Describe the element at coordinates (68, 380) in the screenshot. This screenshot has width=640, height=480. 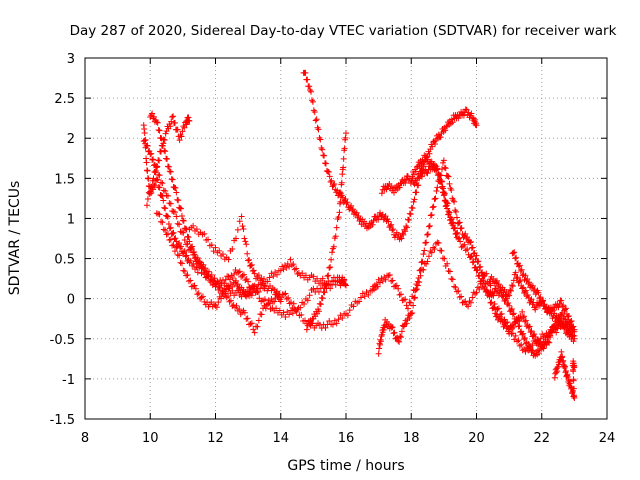
I see `y-tick-label: -1` at that location.